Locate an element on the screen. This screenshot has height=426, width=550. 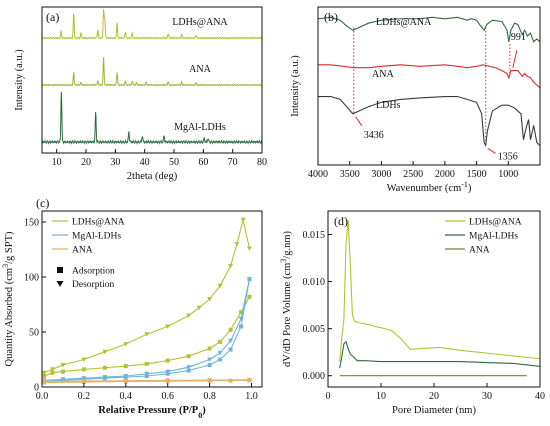
x-tick-label: 0.8 is located at coordinates (209, 396).